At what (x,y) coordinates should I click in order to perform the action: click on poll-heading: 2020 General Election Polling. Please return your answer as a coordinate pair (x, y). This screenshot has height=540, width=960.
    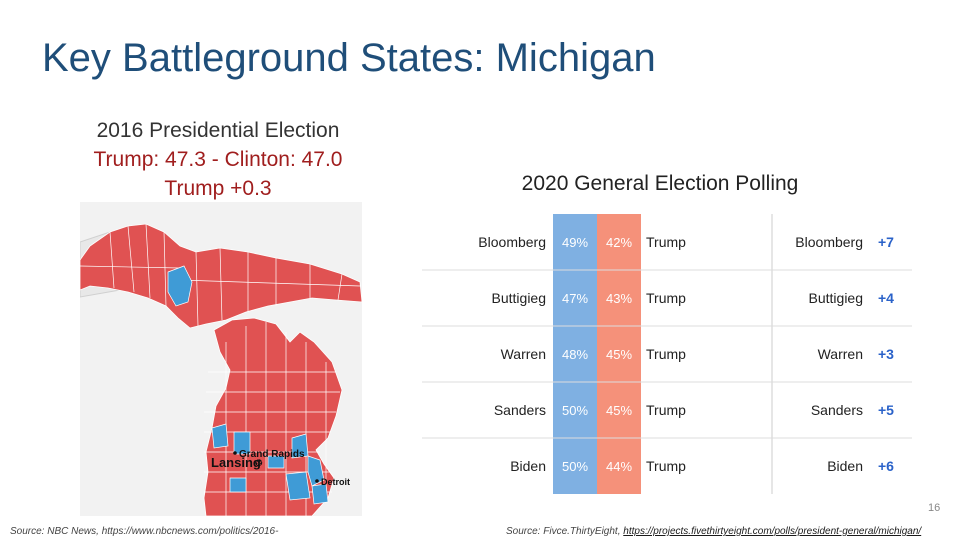
    Looking at the image, I should click on (660, 183).